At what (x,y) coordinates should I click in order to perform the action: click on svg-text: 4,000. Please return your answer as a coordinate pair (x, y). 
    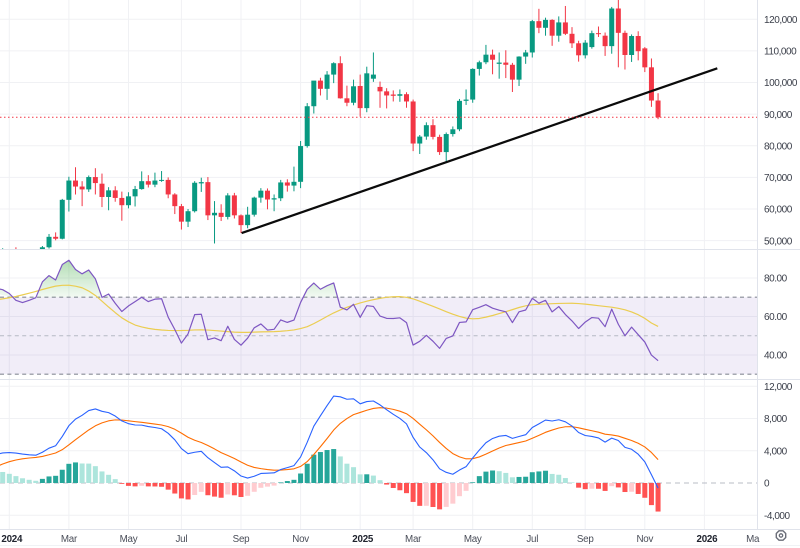
    Looking at the image, I should click on (776, 452).